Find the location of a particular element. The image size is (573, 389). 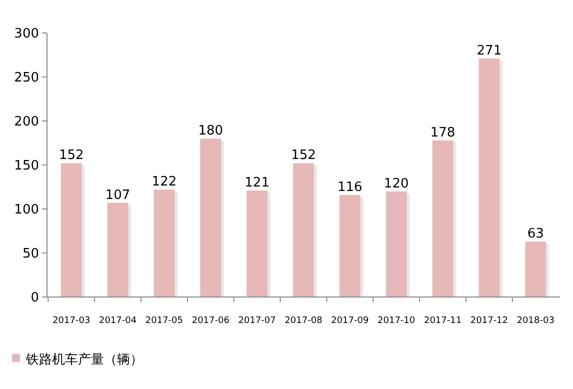

y-tick-label: 50 is located at coordinates (30, 254).